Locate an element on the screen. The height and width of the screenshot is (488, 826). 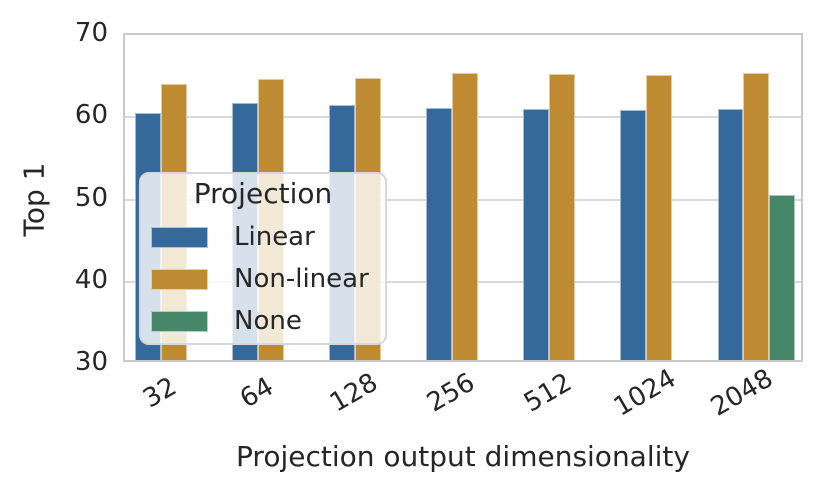
legend-label-linear: Linear is located at coordinates (274, 237).